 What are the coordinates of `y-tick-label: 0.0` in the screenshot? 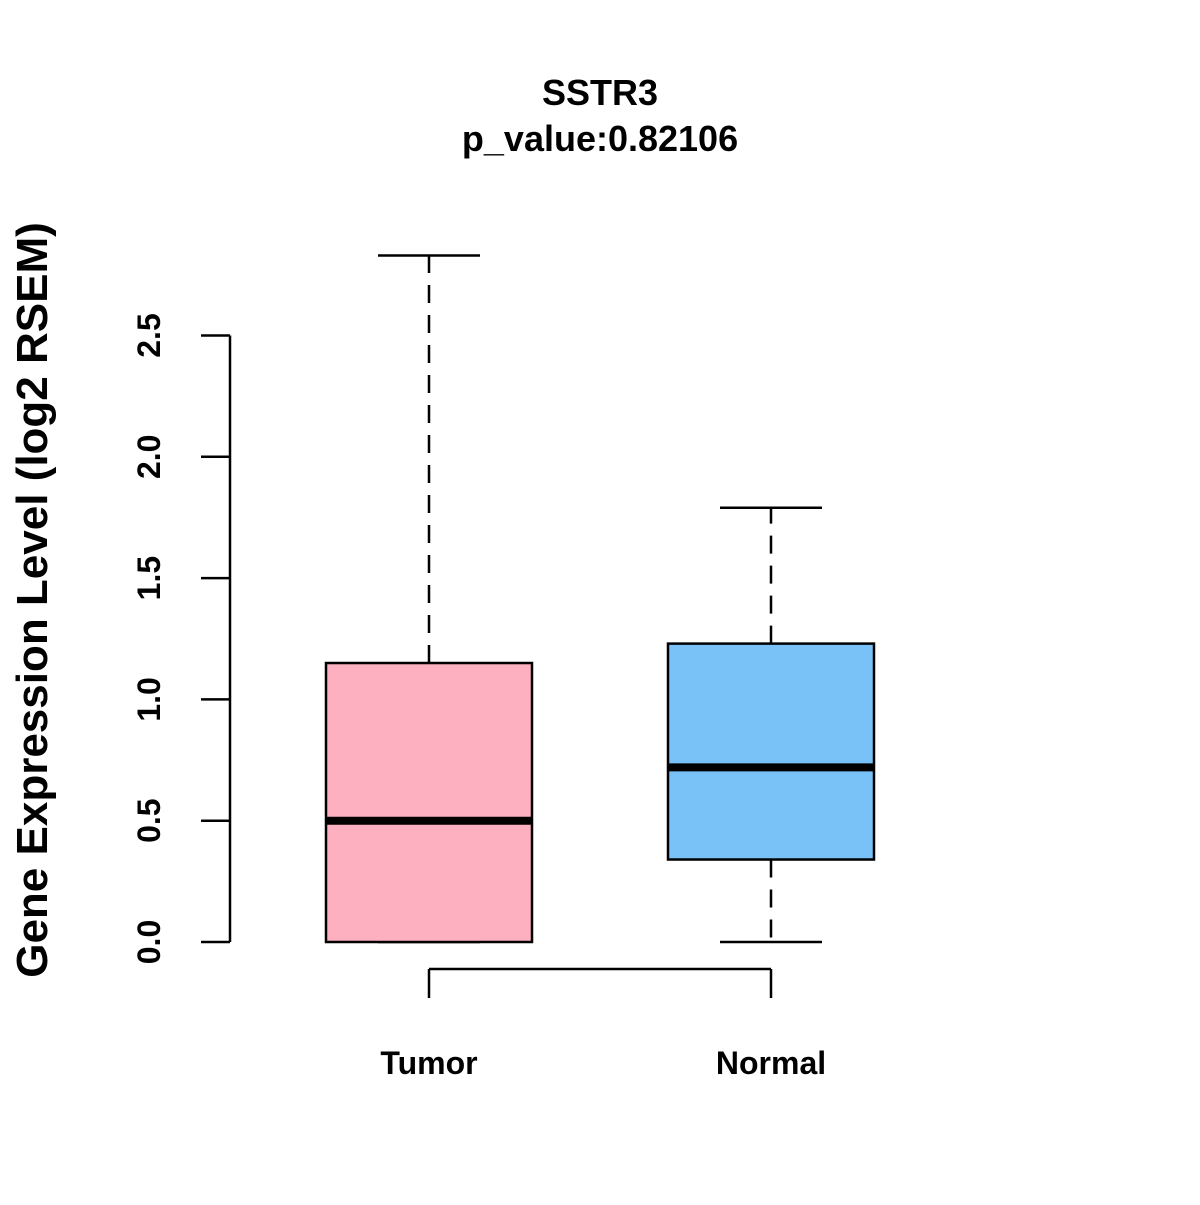 It's located at (149, 942).